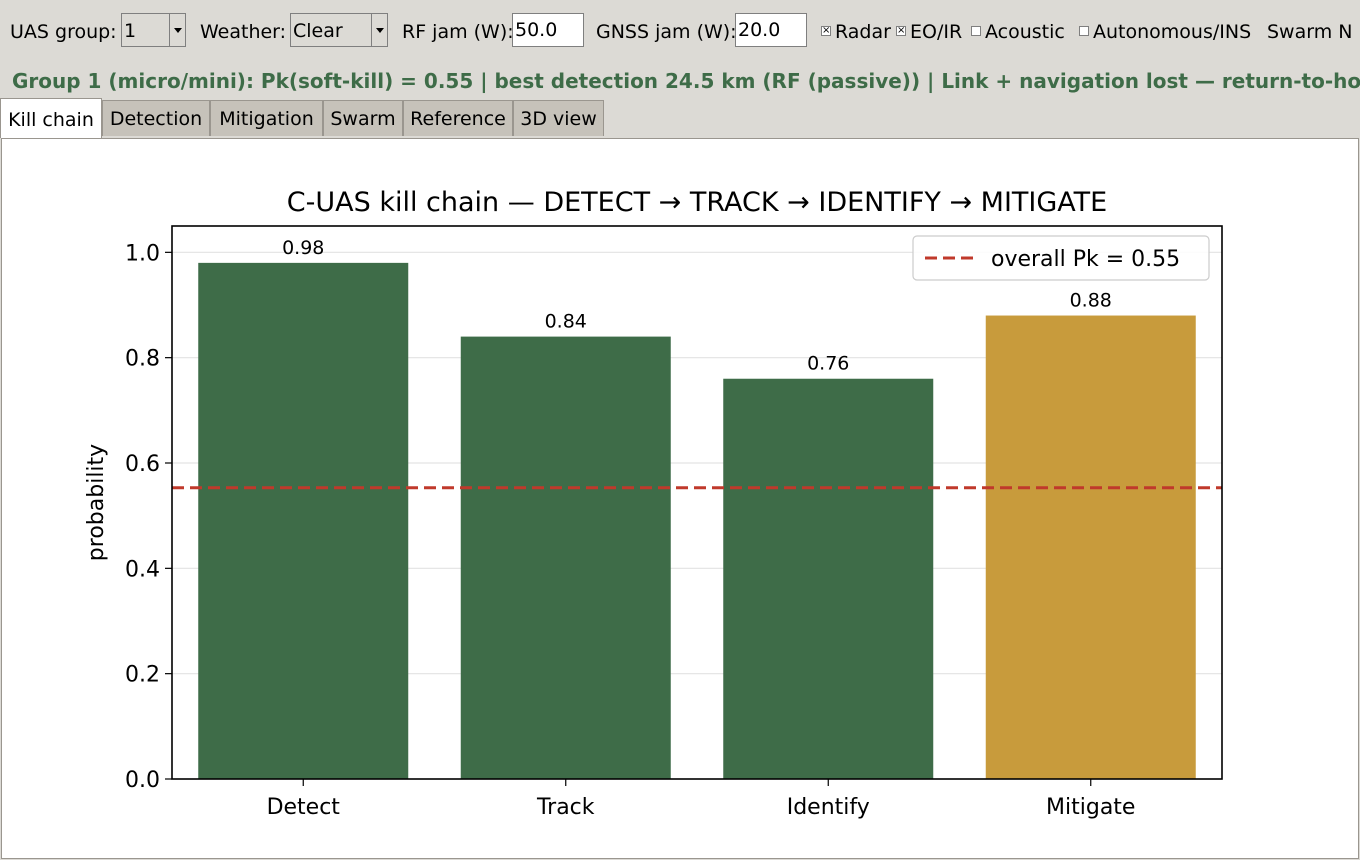 This screenshot has height=860, width=1360. Describe the element at coordinates (458, 32) in the screenshot. I see `rf-jam-label: RF jam (W):` at that location.